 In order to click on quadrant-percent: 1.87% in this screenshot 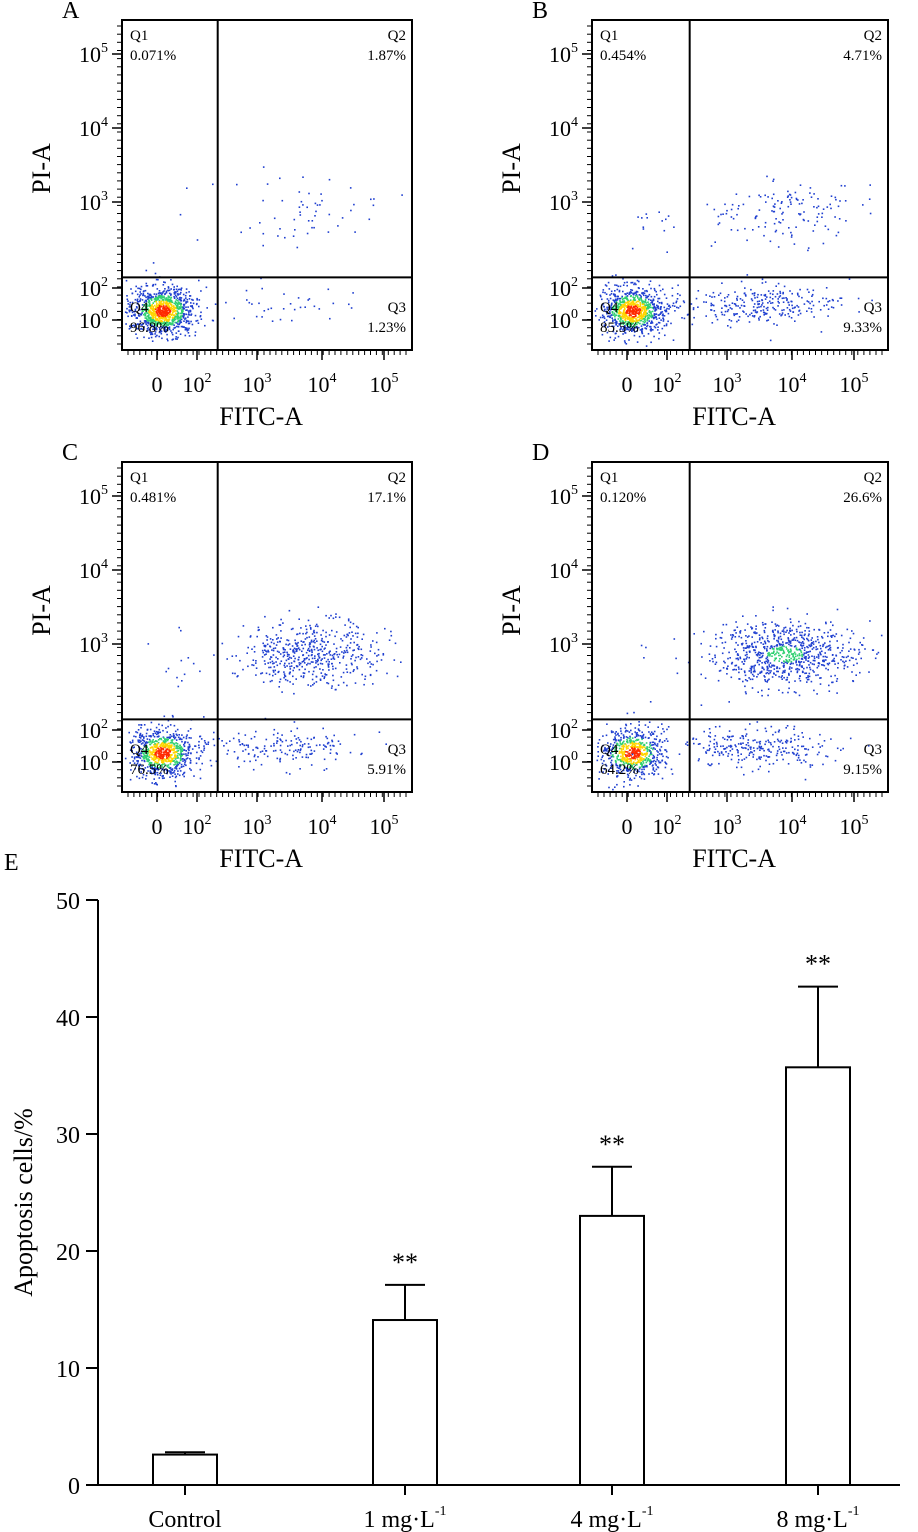, I will do `click(386, 56)`.